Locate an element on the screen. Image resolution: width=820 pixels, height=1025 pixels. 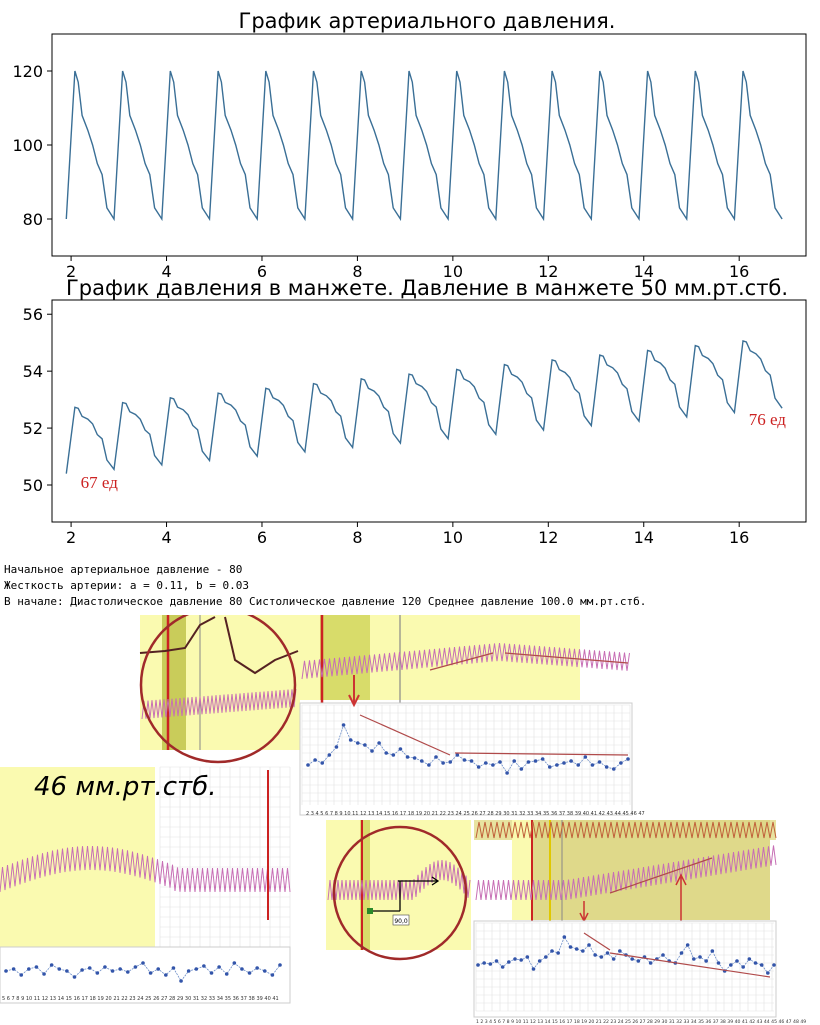
panel-d-arrow-right-icon is located at coordinates (419, 881).